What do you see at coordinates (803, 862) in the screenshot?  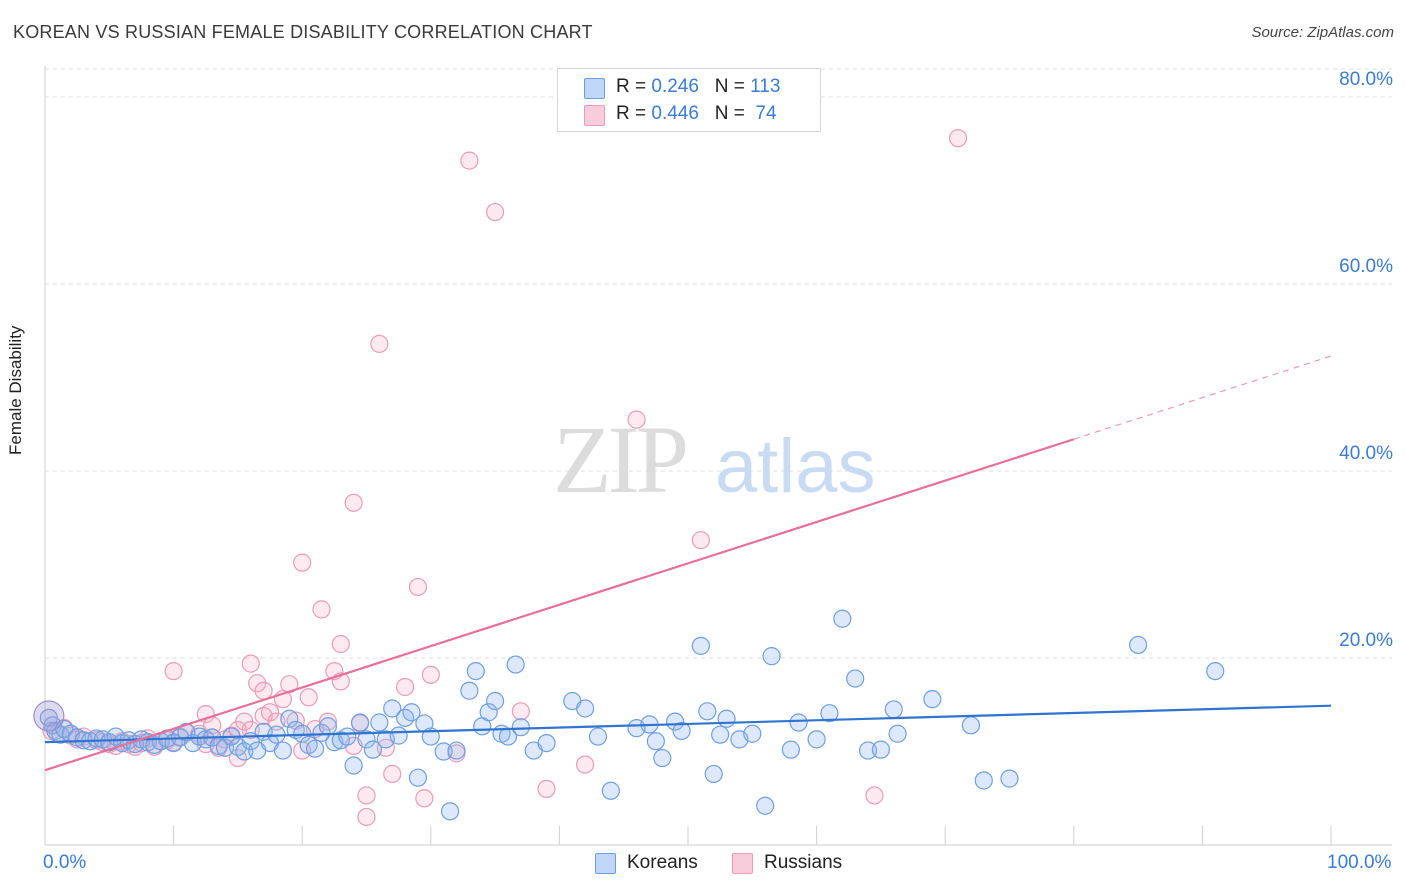 I see `bottom-legend-russians-label: Russians` at bounding box center [803, 862].